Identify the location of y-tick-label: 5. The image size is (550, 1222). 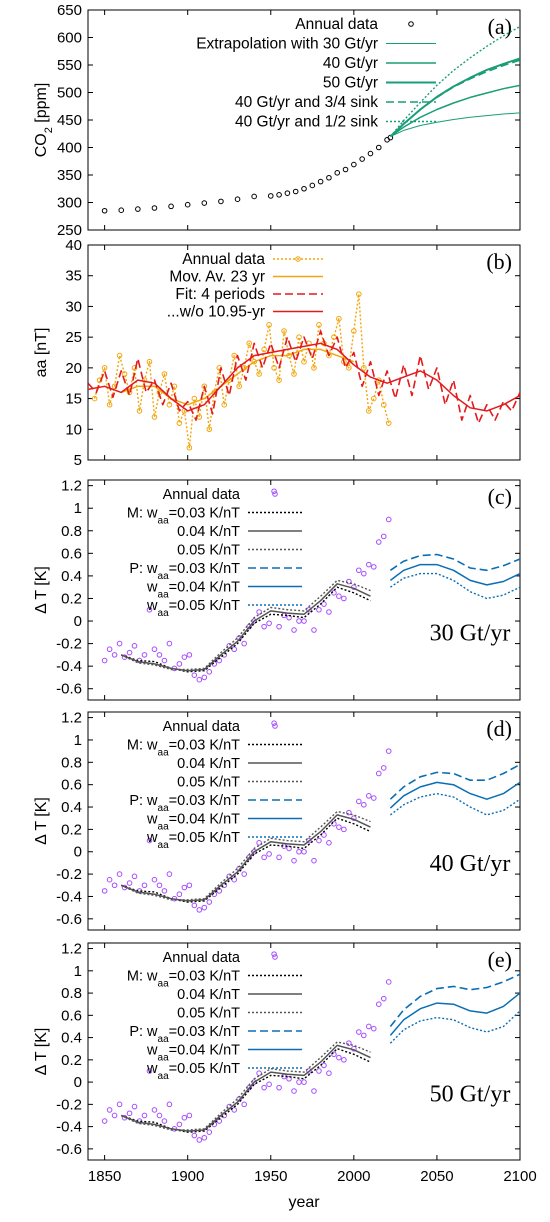
(78, 460).